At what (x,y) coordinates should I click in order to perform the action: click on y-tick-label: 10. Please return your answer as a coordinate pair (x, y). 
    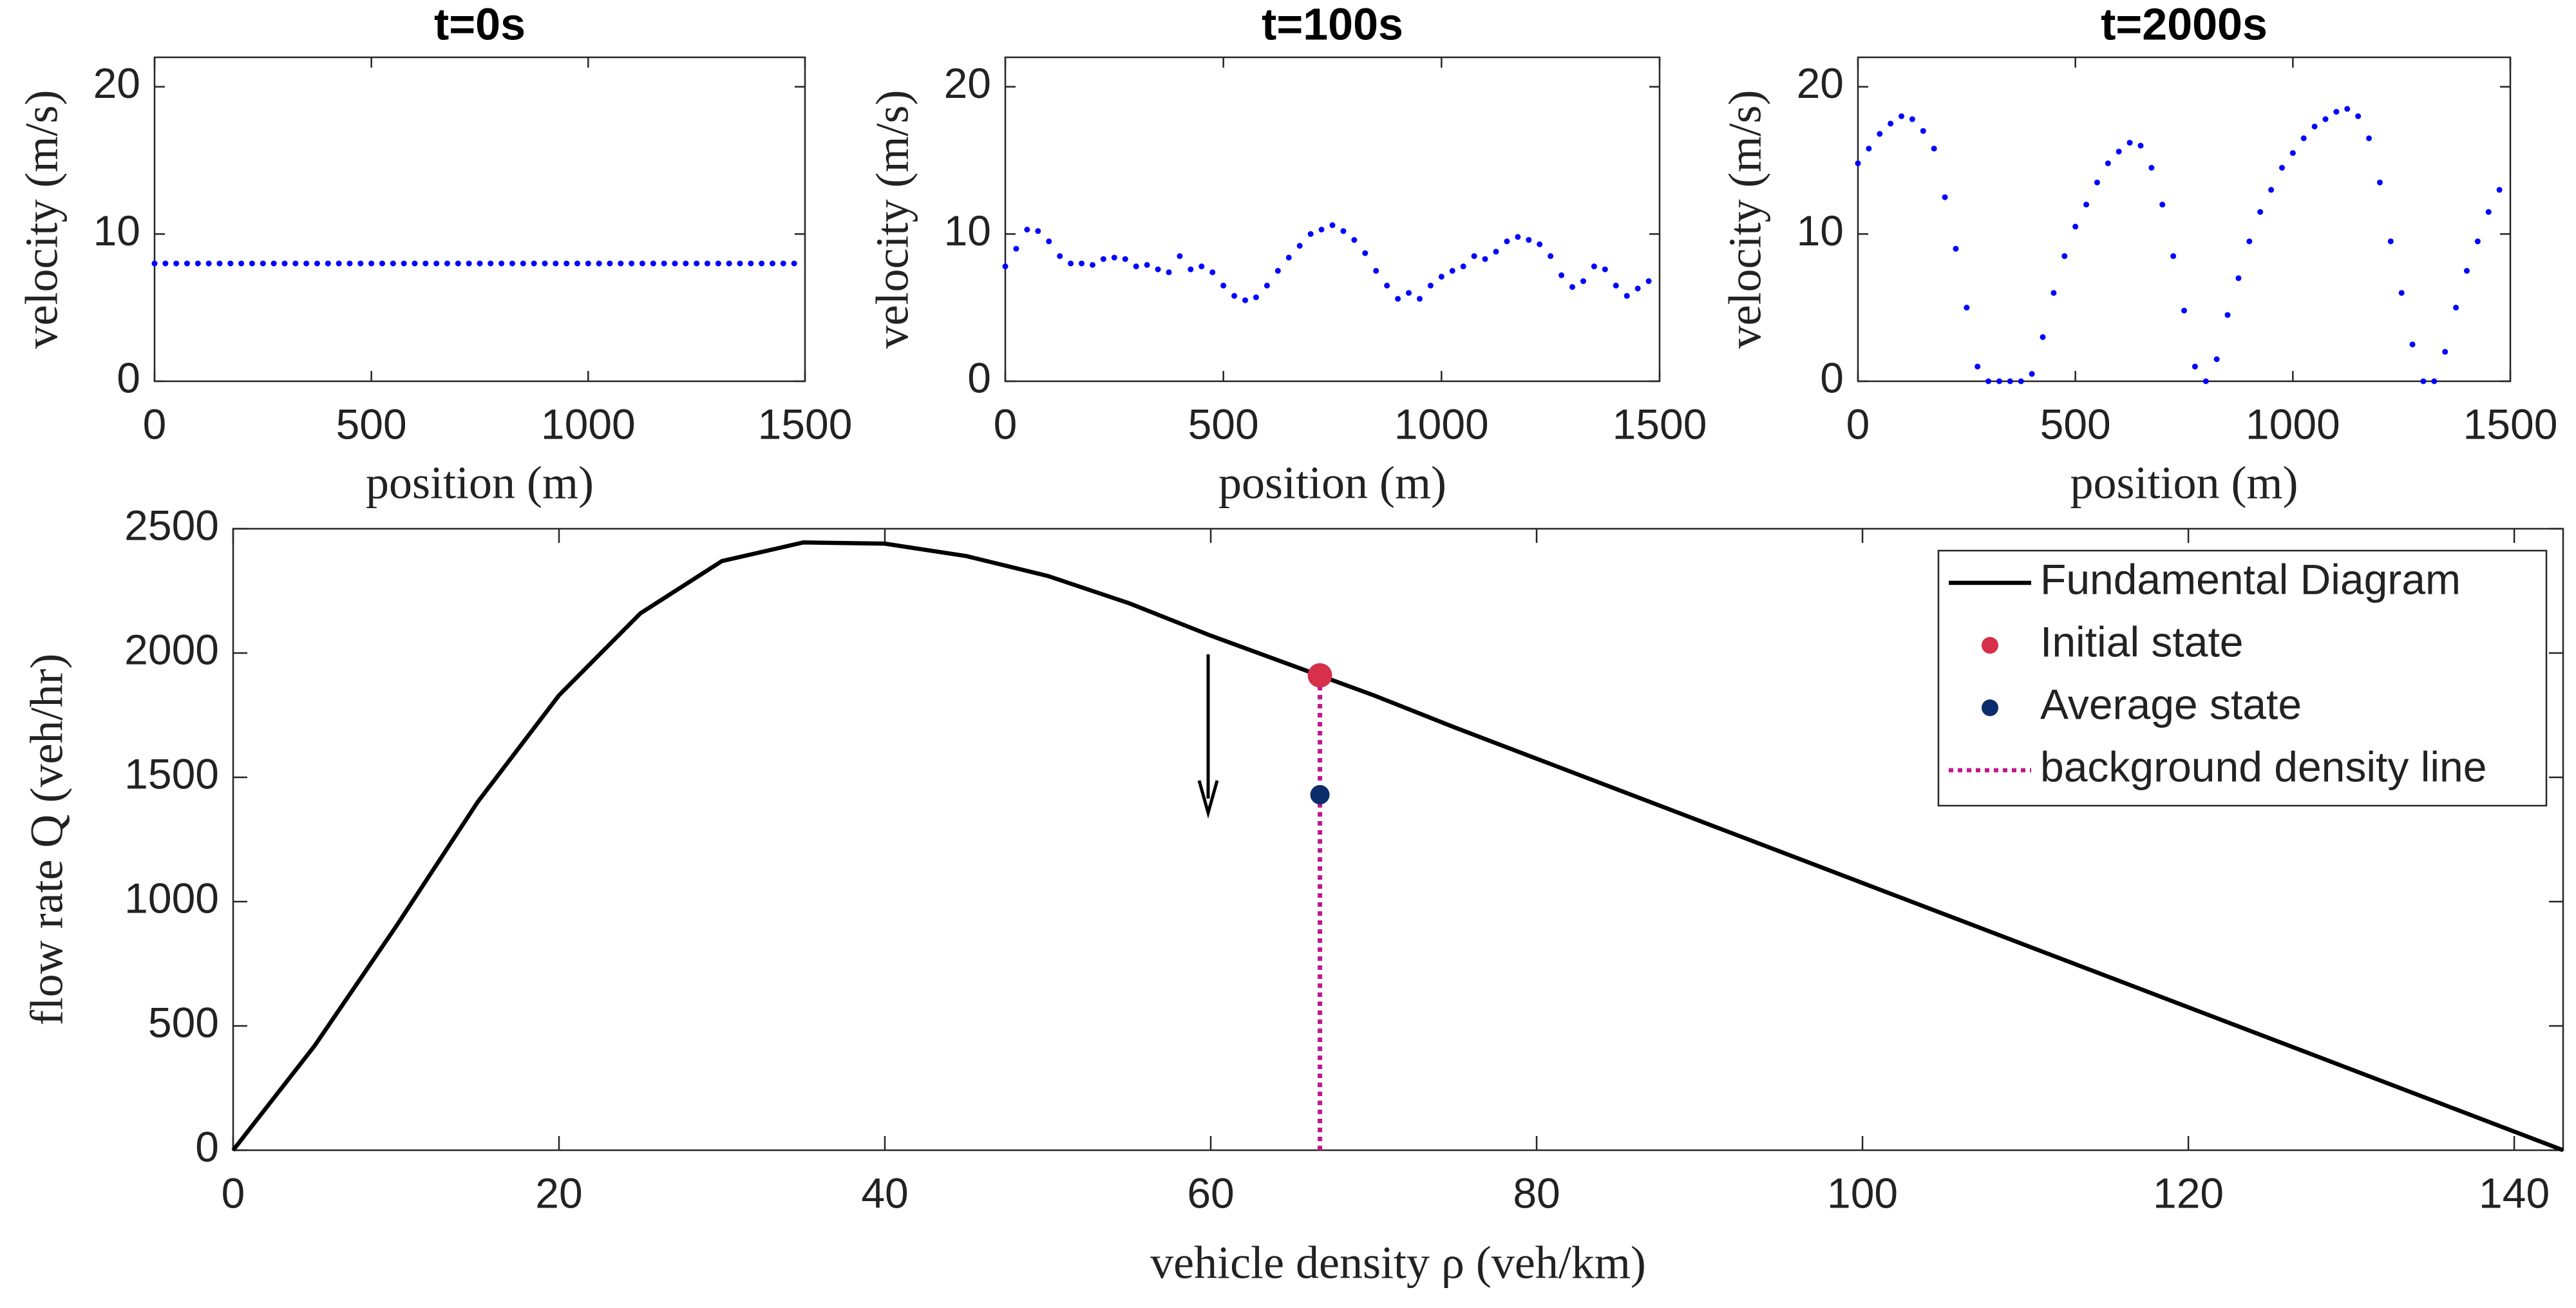
    Looking at the image, I should click on (968, 230).